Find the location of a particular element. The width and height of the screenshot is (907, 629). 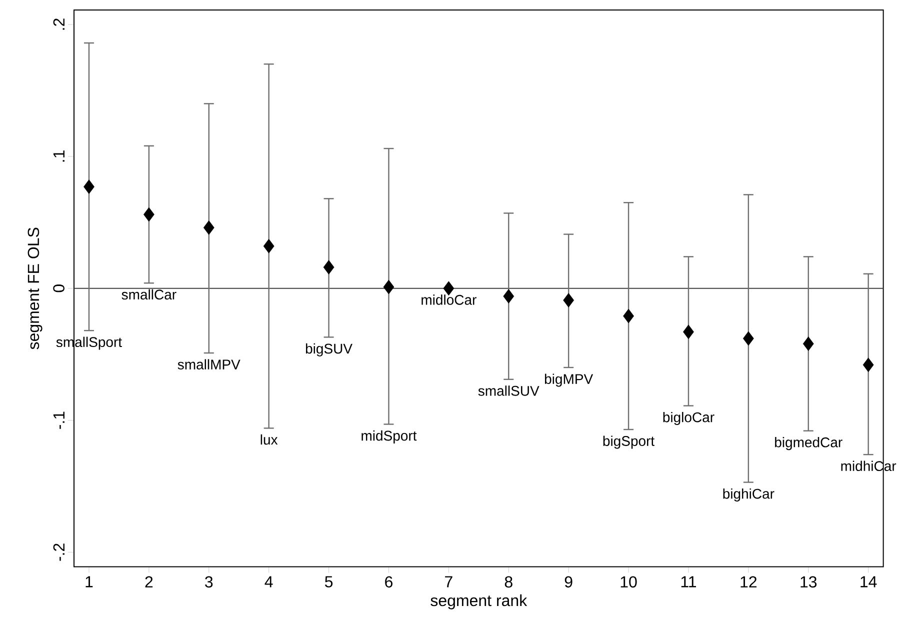

x-tick-label: 3 is located at coordinates (209, 582).